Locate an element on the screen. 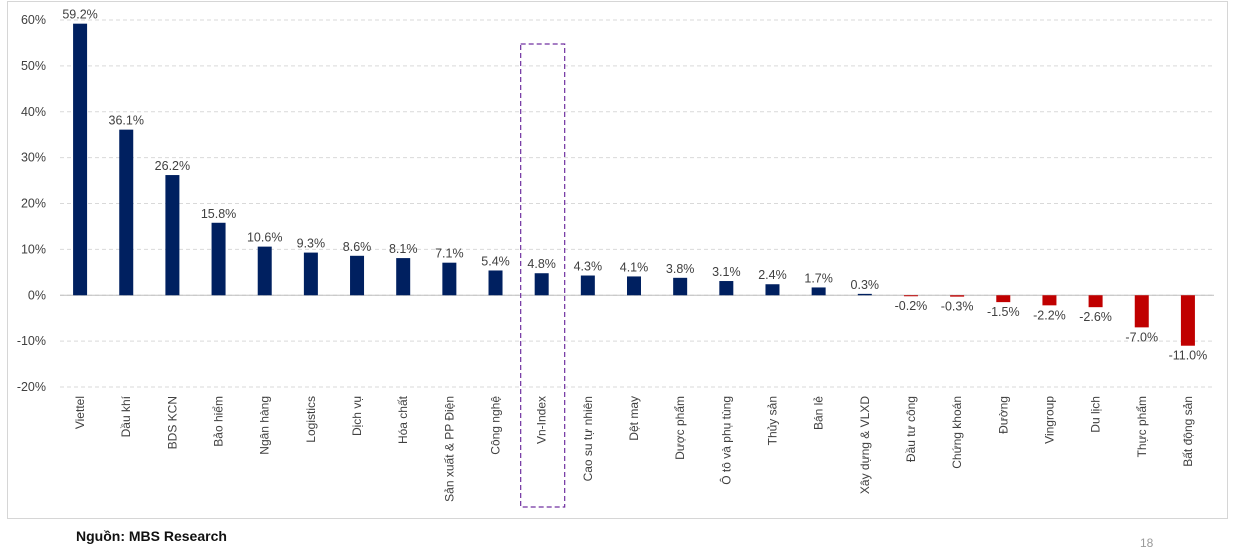 The height and width of the screenshot is (550, 1237). category-label: Xây dựng & VLXD is located at coordinates (865, 445).